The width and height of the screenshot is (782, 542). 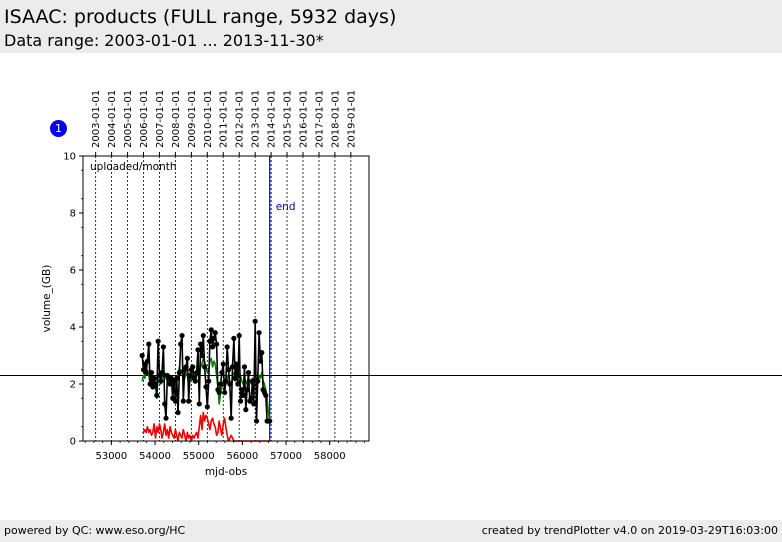 I want to click on box-annotation: uploaded/month, so click(x=133, y=167).